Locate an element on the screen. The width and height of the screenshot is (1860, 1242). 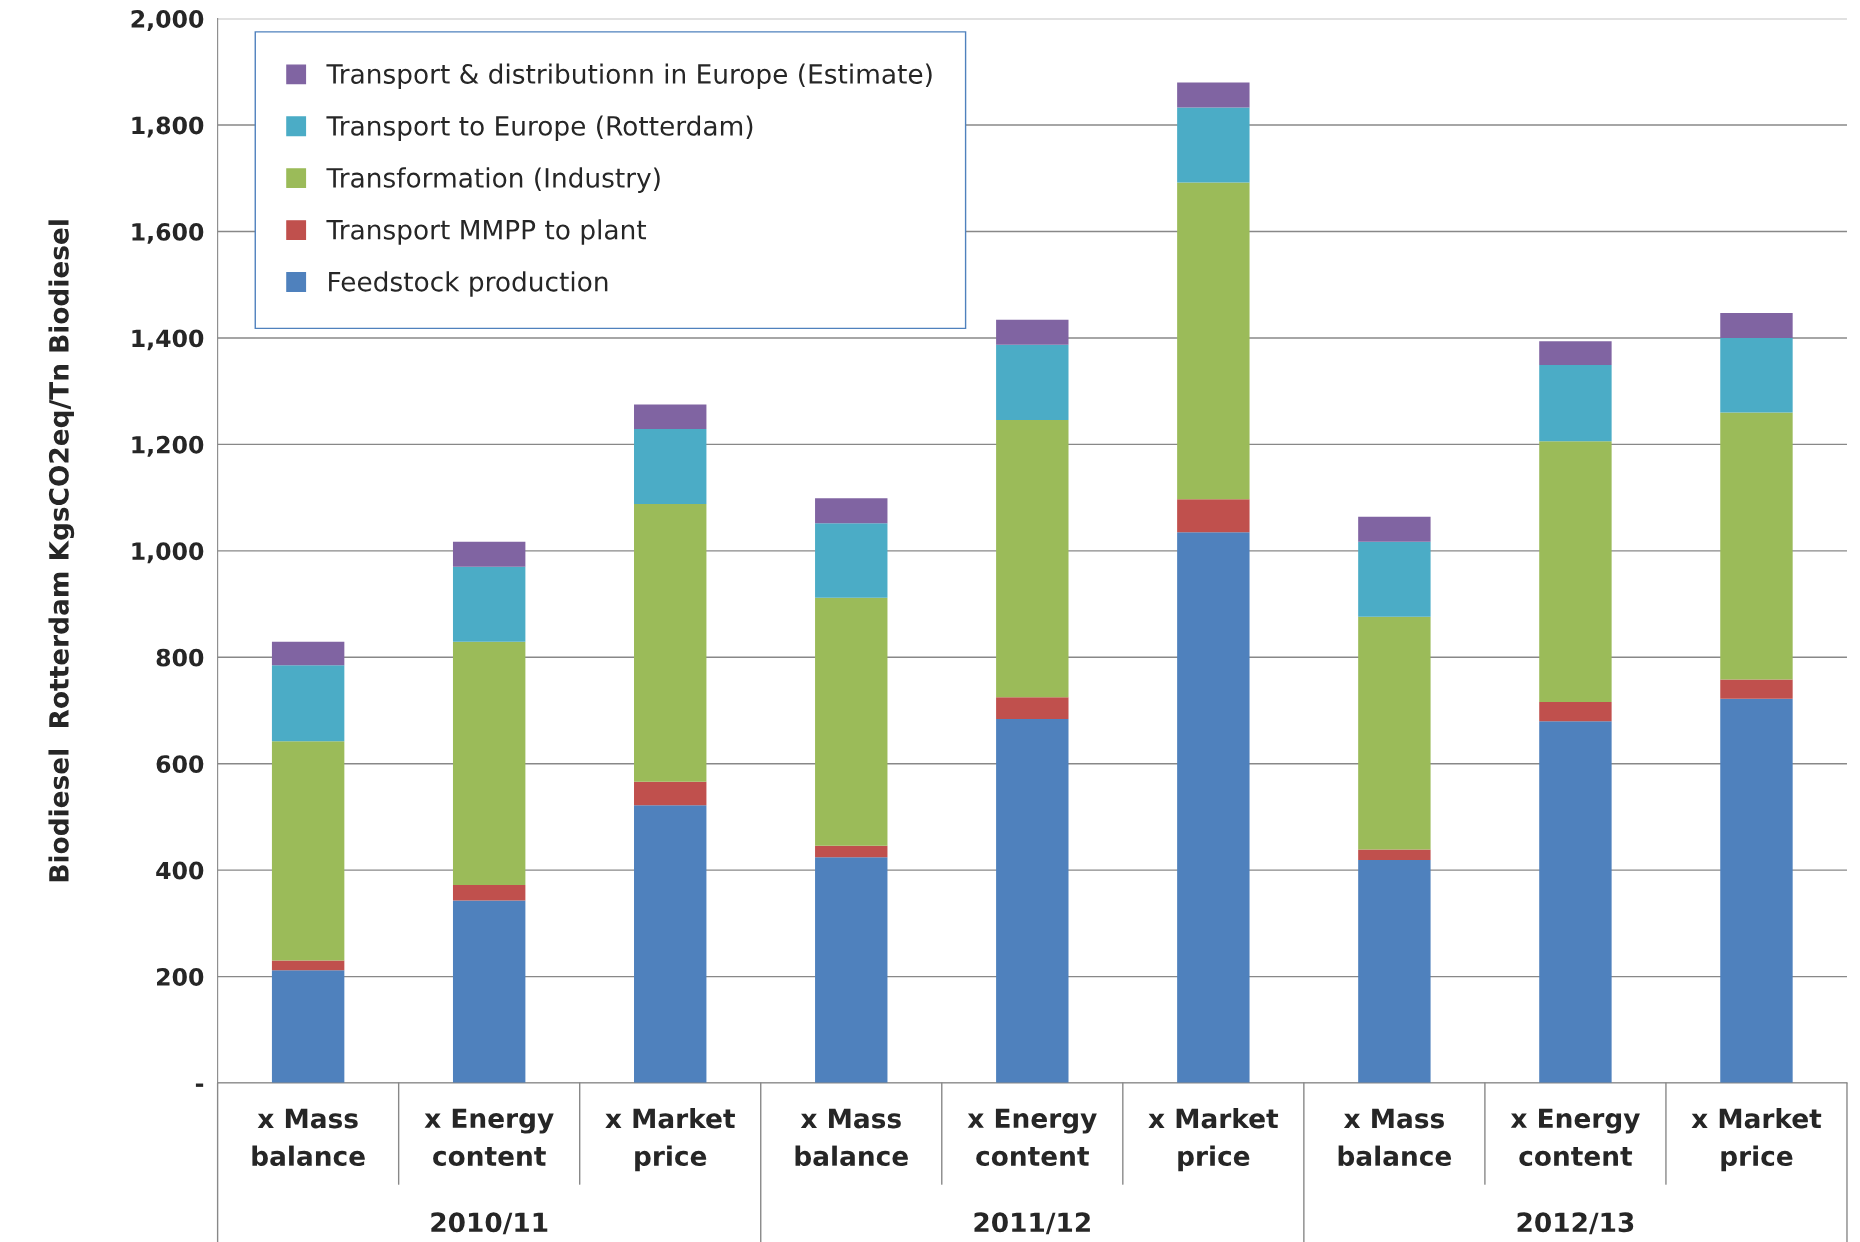
y-tick-label: - is located at coordinates (199, 1085).